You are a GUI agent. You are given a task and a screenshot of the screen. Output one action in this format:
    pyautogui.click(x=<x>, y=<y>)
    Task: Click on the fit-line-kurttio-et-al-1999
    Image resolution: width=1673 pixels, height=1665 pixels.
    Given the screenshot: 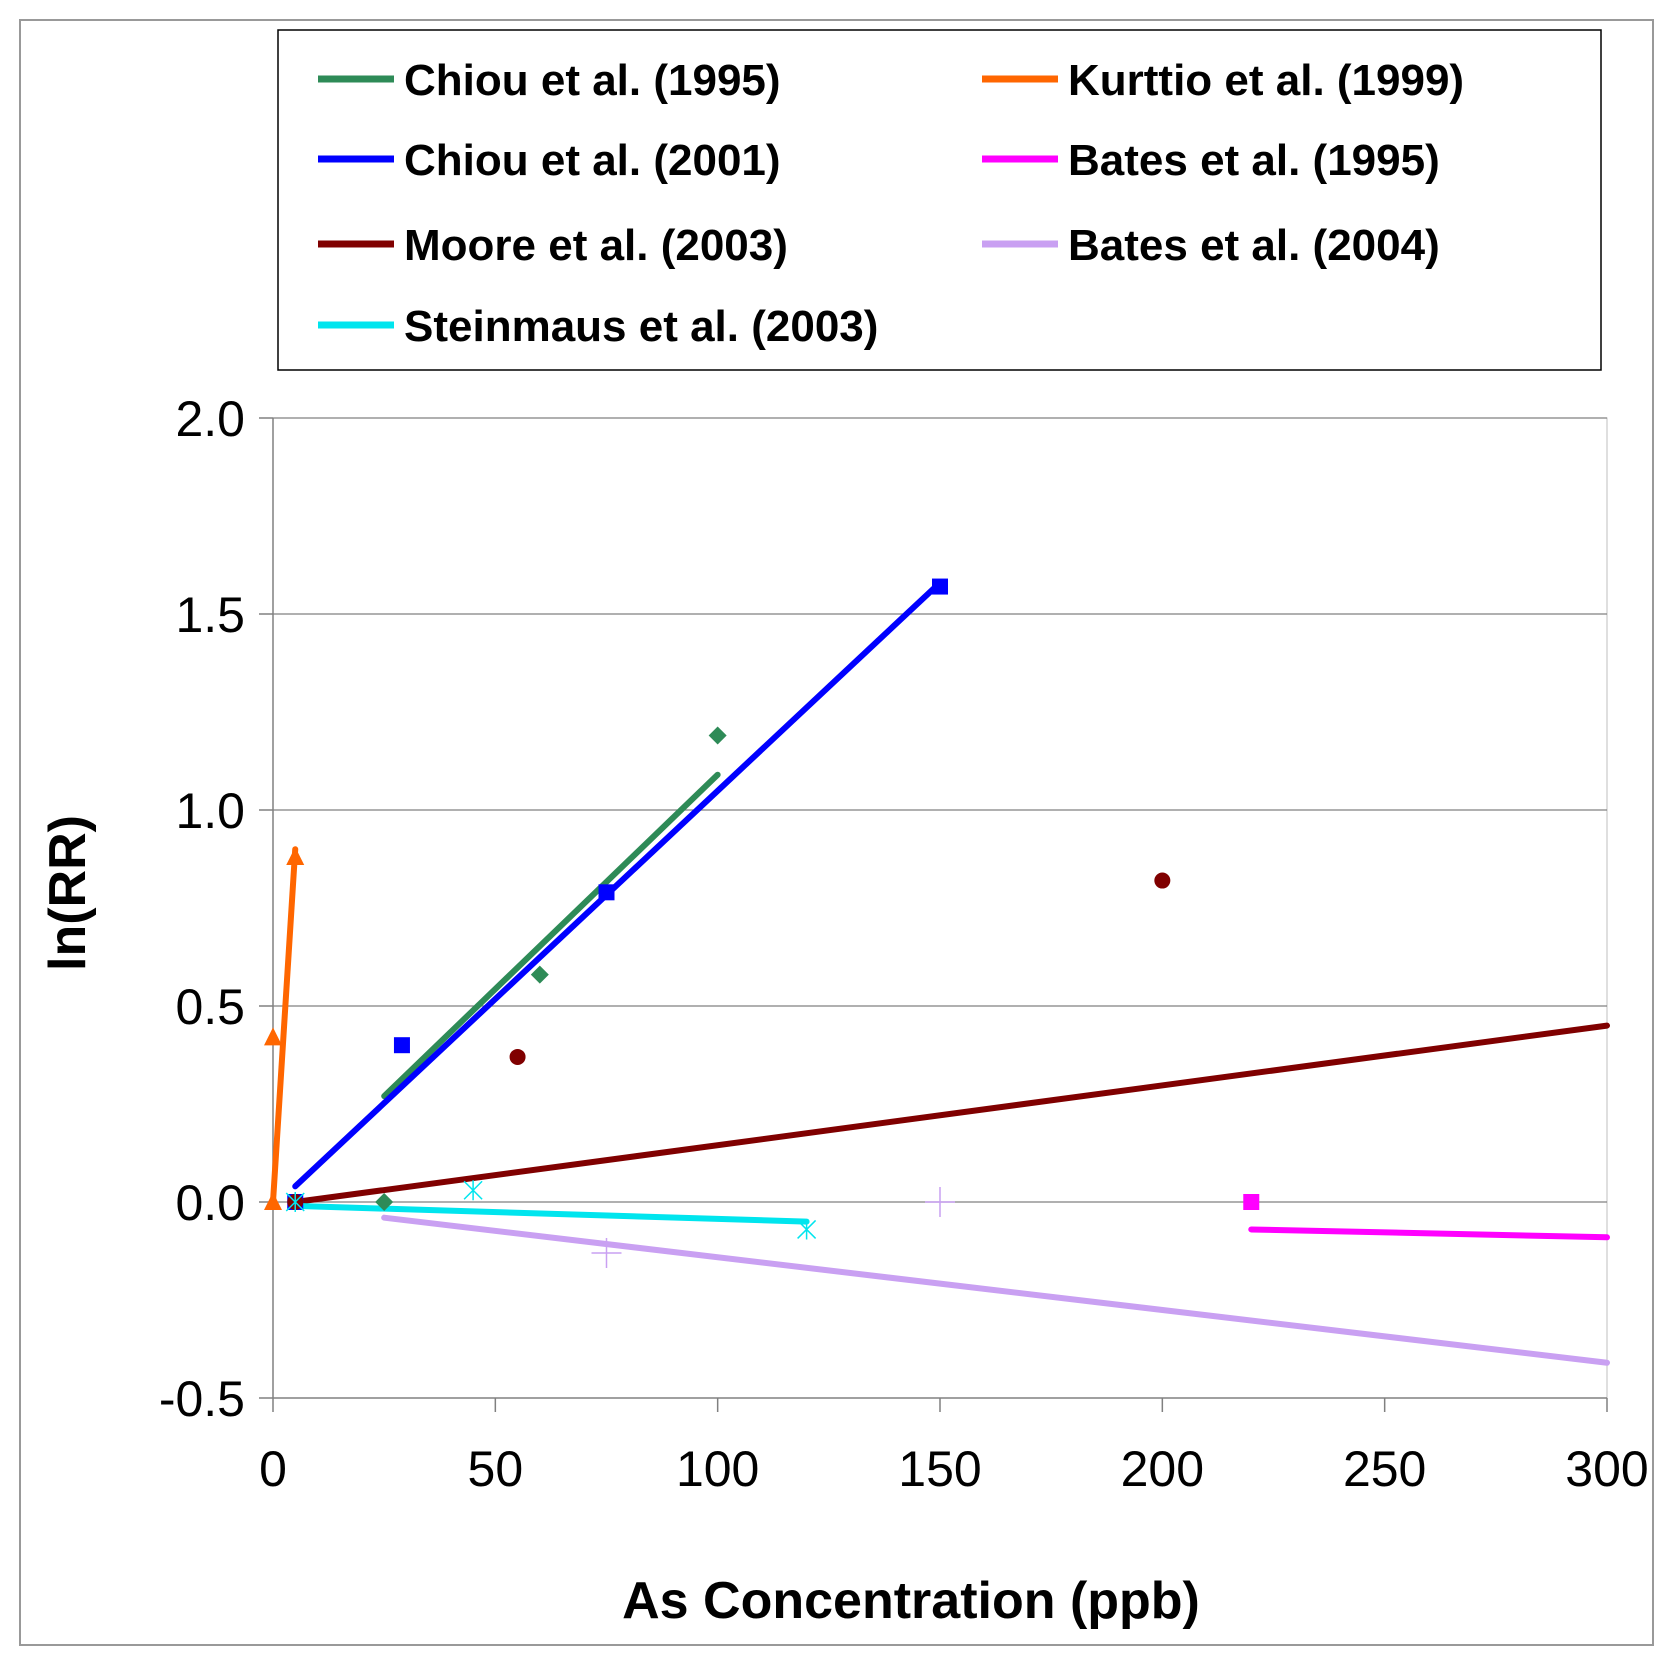 What is the action you would take?
    pyautogui.click(x=284, y=1025)
    